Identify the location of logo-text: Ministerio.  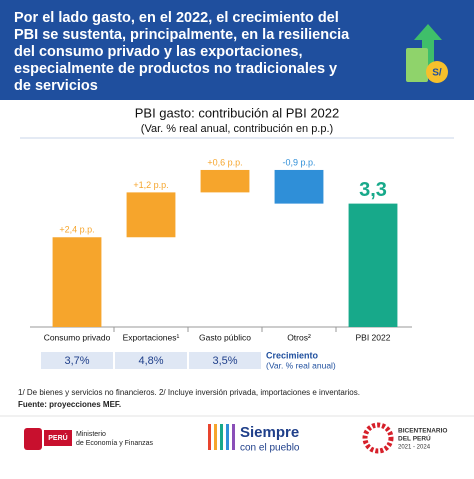
(91, 434).